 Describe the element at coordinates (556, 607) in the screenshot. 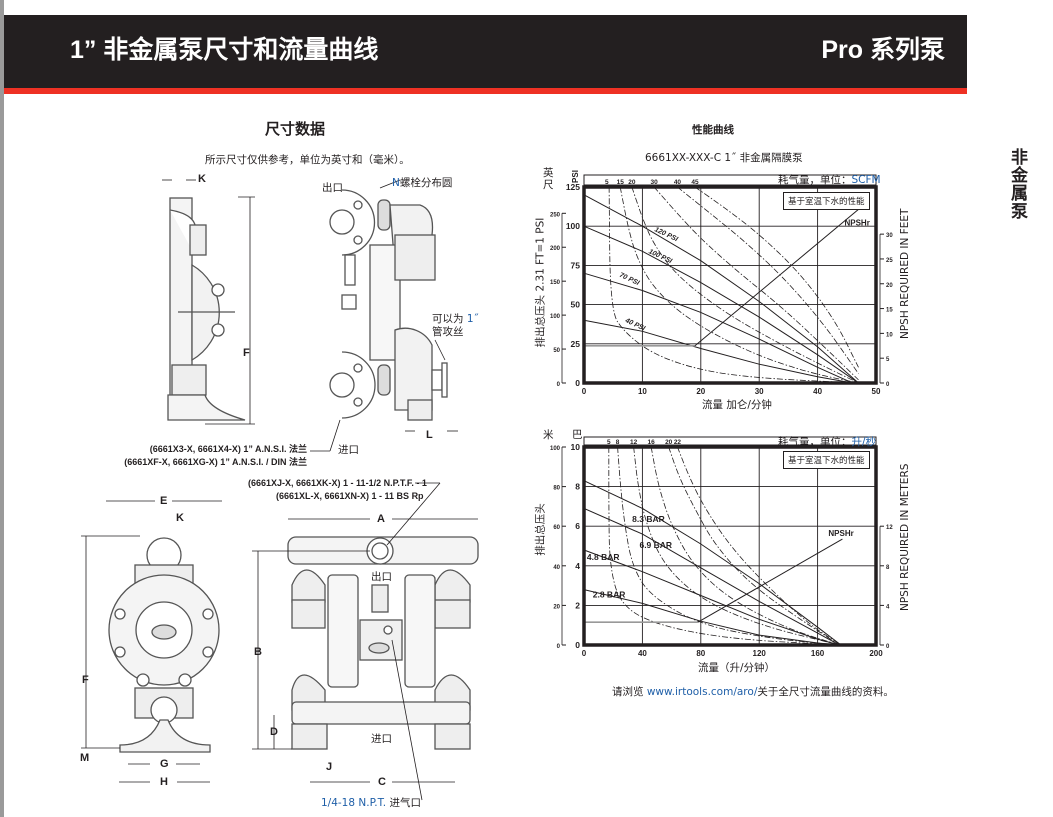

I see `outer-tick-label: 20` at that location.